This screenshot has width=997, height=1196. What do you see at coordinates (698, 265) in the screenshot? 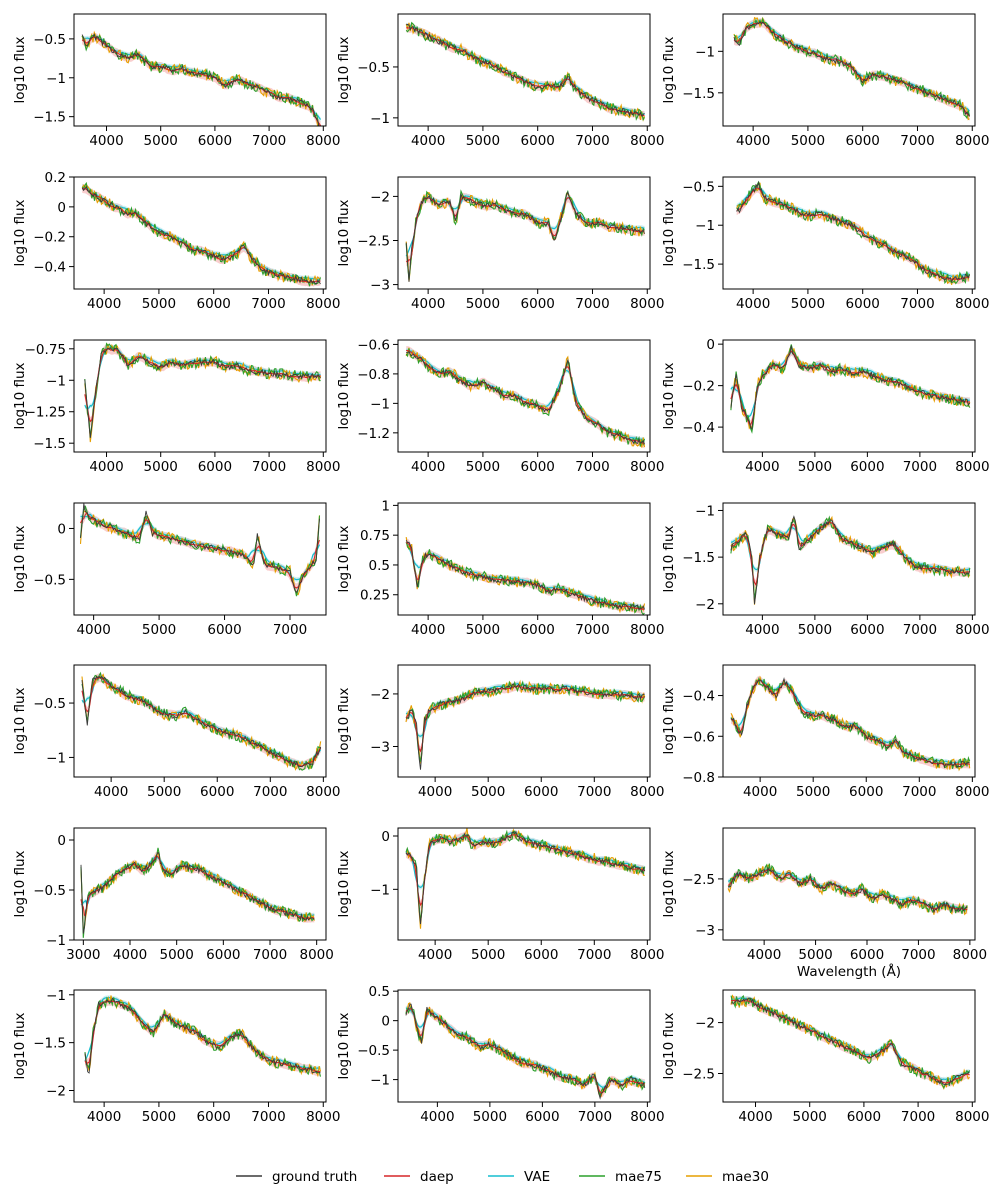
I see `y-tick-label: −1.5` at bounding box center [698, 265].